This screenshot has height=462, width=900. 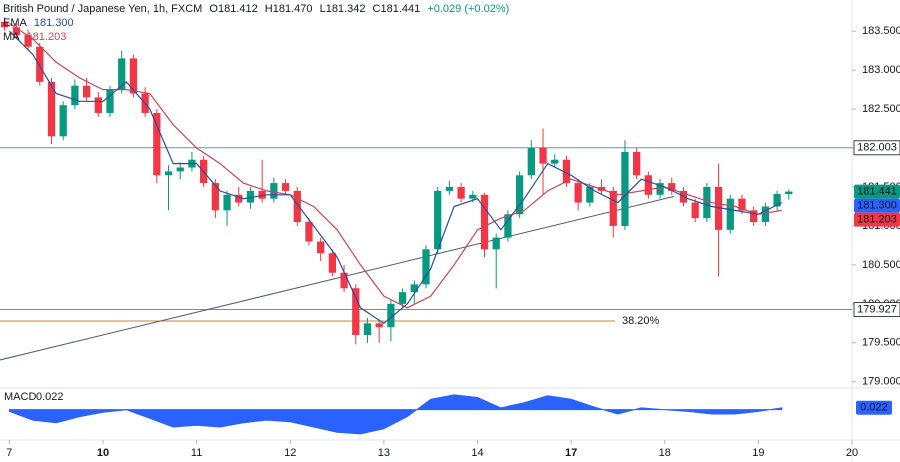 I want to click on ema-name: EMA, so click(x=15, y=23).